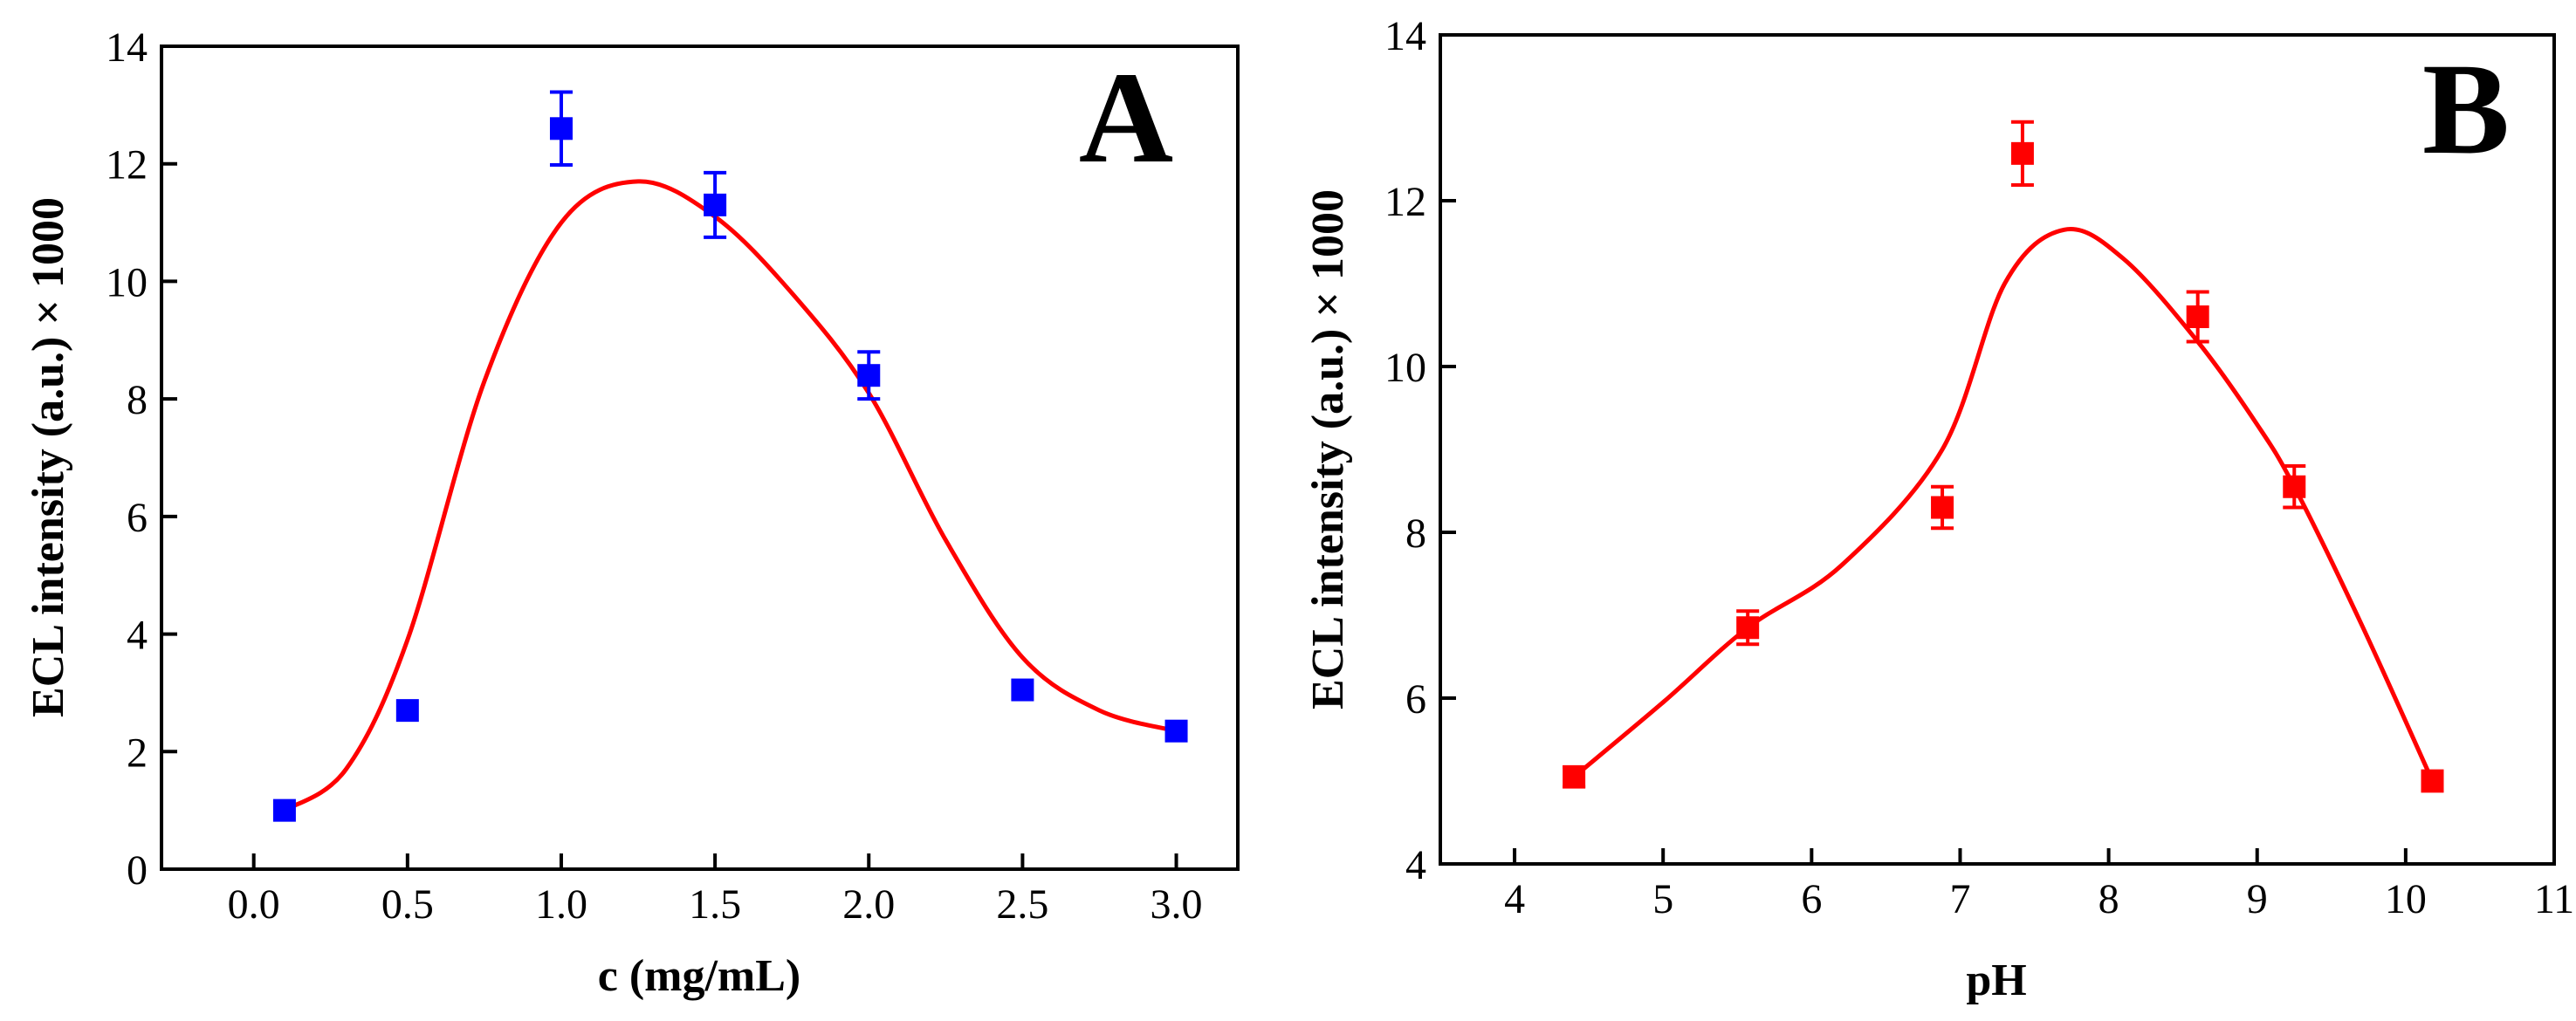  Describe the element at coordinates (2109, 899) in the screenshot. I see `panel-b-x-tick-label: 8` at that location.